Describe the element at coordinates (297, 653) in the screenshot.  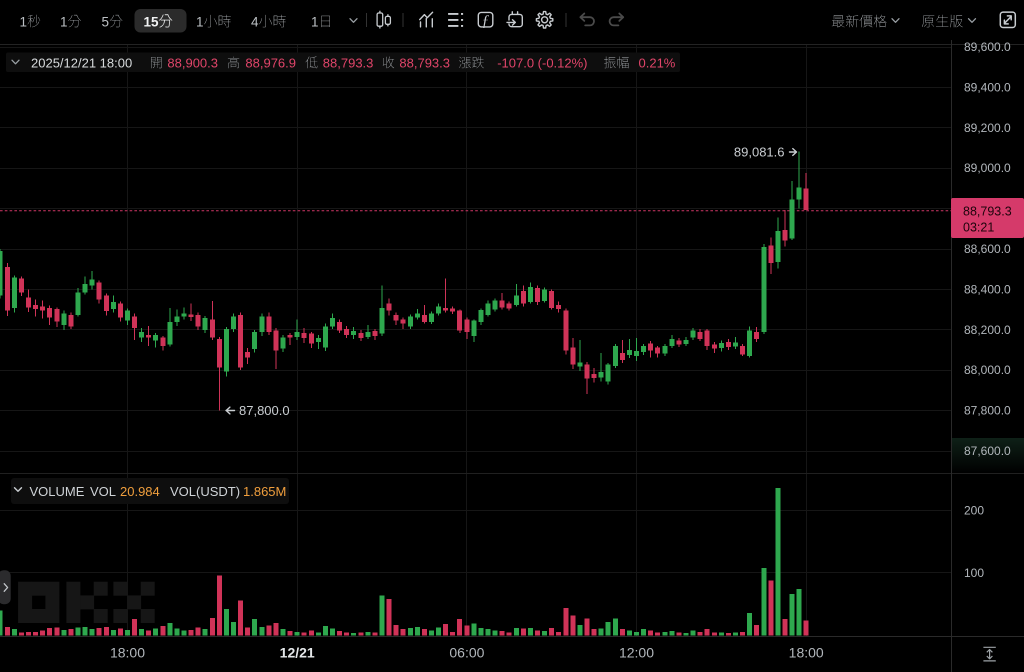
I see `svg-text: 12/21` at that location.